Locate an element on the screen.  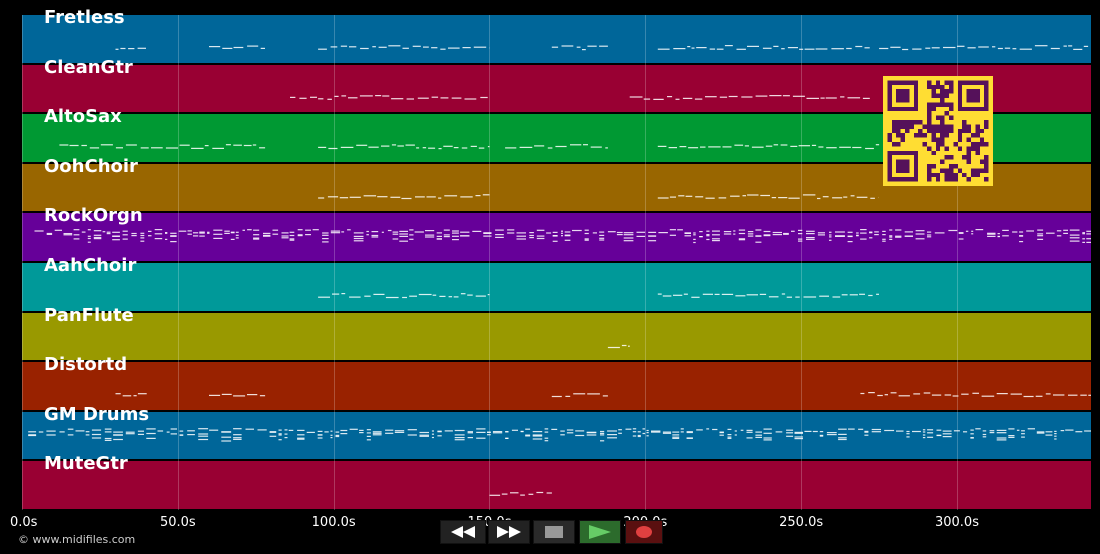
track-label: Fretless is located at coordinates (84, 17).